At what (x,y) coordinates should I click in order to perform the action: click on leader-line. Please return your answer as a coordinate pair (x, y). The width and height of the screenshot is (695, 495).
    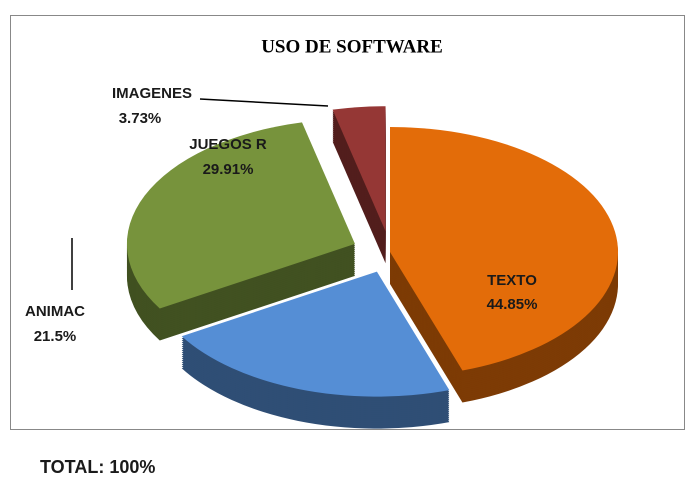
    Looking at the image, I should click on (264, 102).